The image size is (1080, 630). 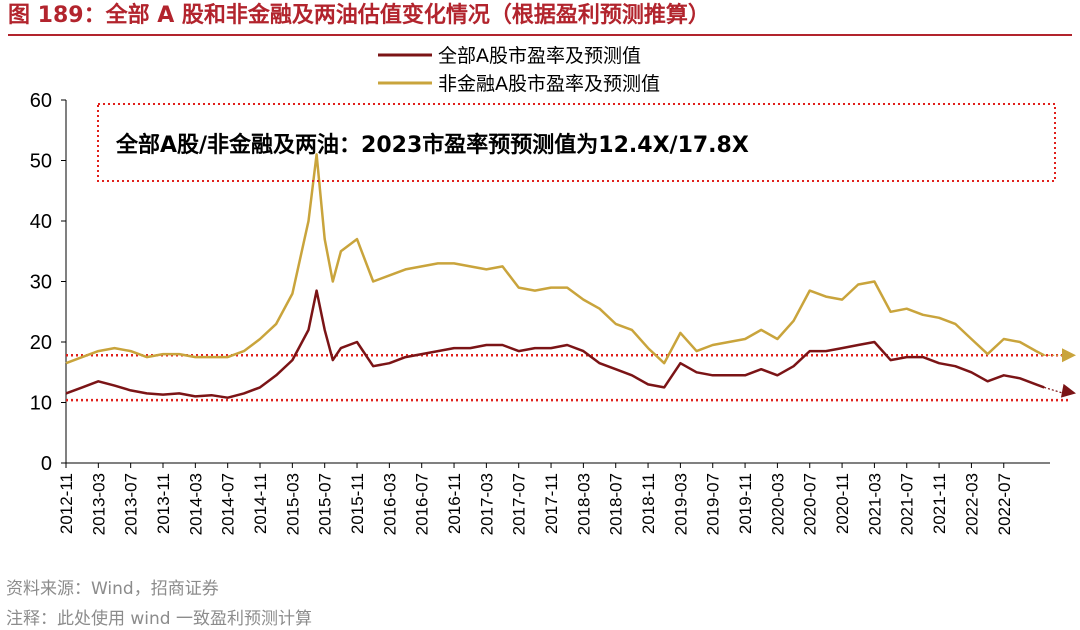 What do you see at coordinates (648, 503) in the screenshot?
I see `x-tick-label: 2018-11` at bounding box center [648, 503].